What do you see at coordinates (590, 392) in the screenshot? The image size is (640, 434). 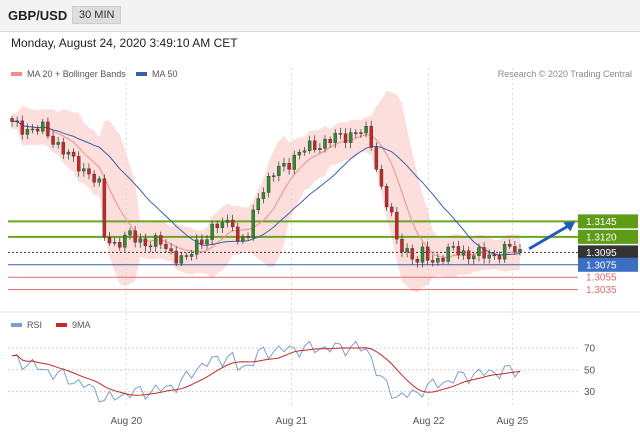 I see `rsi-tick-30: 30` at bounding box center [590, 392].